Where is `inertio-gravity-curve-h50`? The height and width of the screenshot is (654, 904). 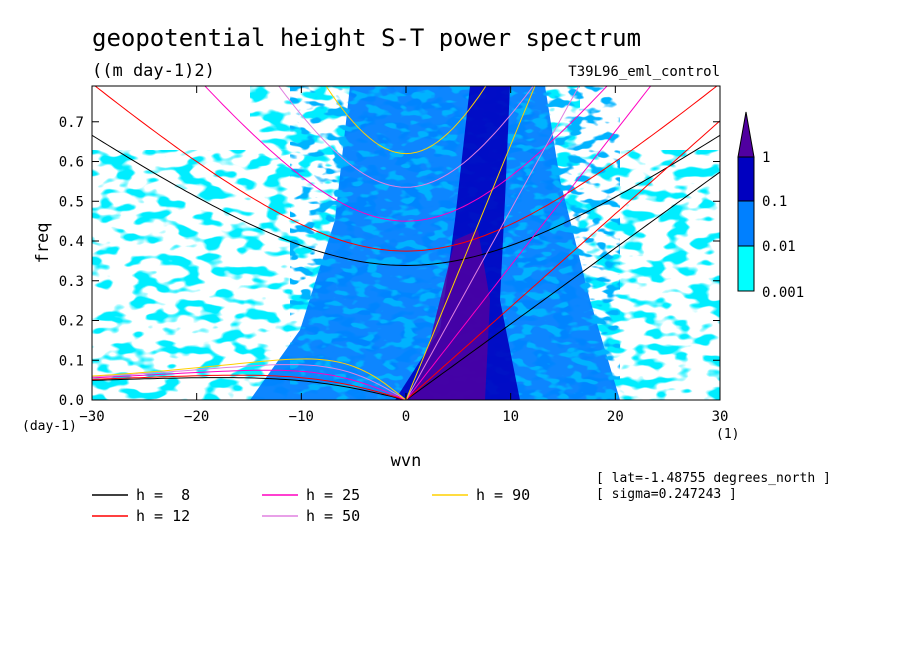 inertio-gravity-curve-h50 is located at coordinates (406, 137).